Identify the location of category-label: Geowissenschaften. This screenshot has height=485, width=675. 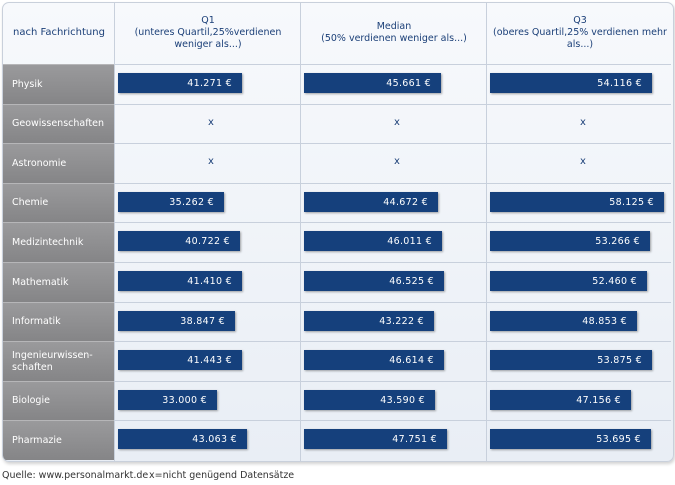
(58, 123).